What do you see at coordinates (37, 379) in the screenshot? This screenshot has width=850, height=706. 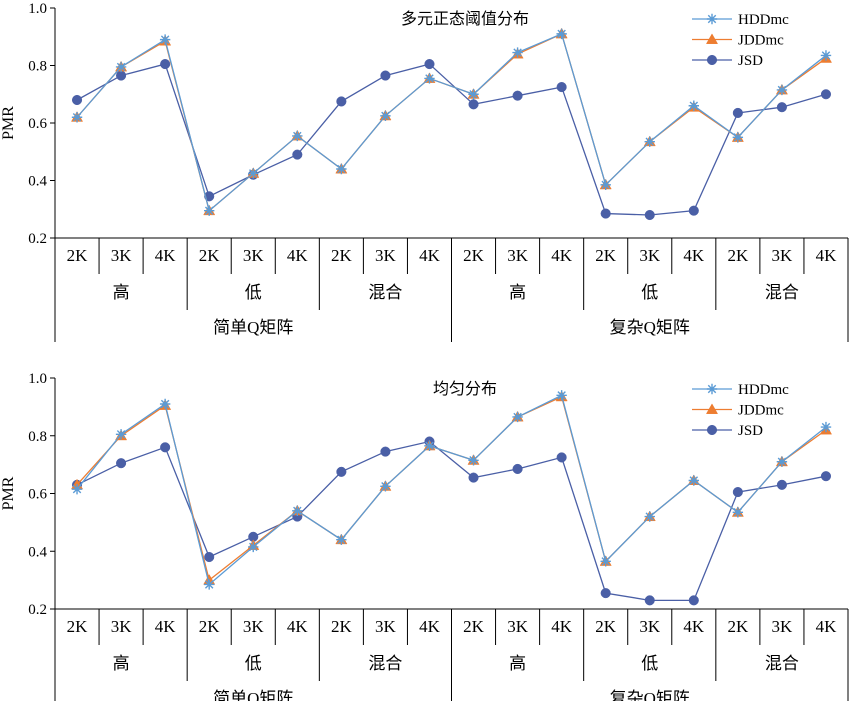 I see `y-tick-label: 1.0` at bounding box center [37, 379].